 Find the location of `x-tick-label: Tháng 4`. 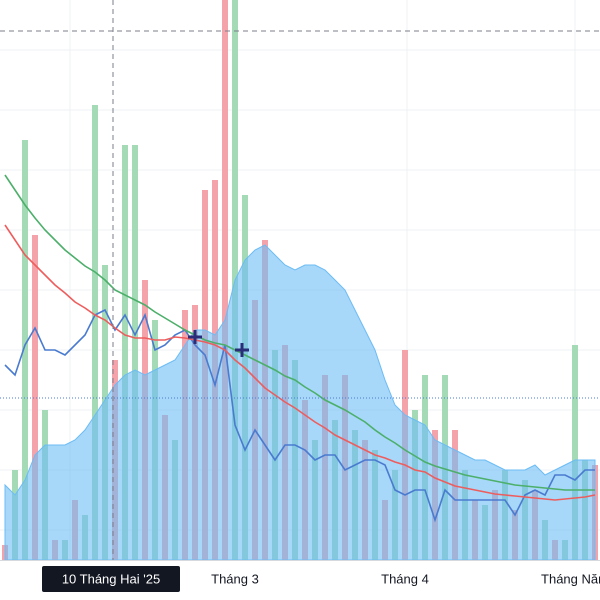

x-tick-label: Tháng 4 is located at coordinates (405, 578).